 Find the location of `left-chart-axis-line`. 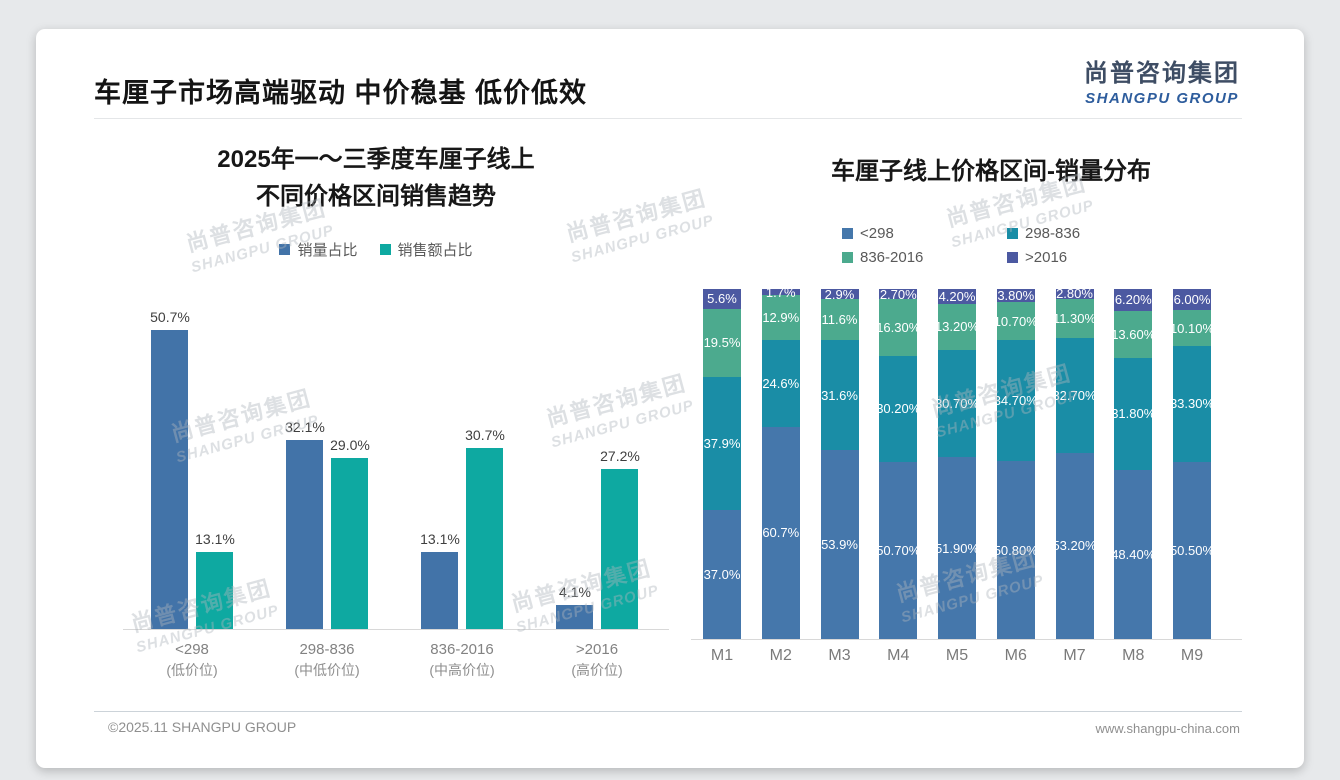

left-chart-axis-line is located at coordinates (396, 629).